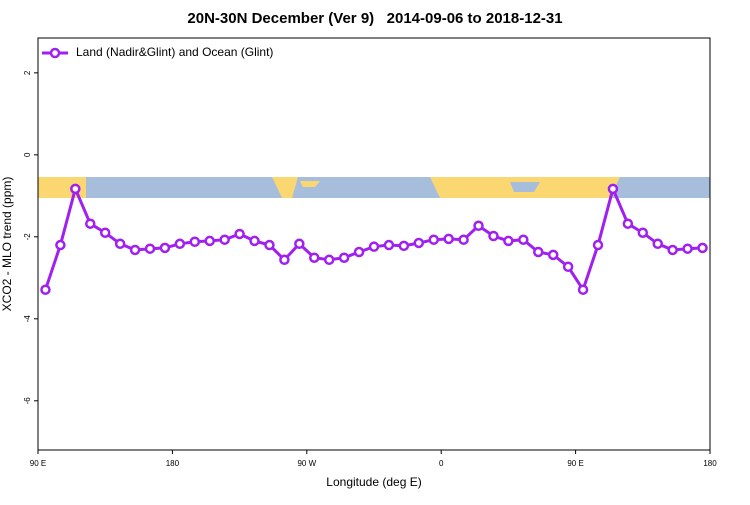 The image size is (750, 505). I want to click on y-axis-label: XCO2 - MLO trend (ppm), so click(7, 244).